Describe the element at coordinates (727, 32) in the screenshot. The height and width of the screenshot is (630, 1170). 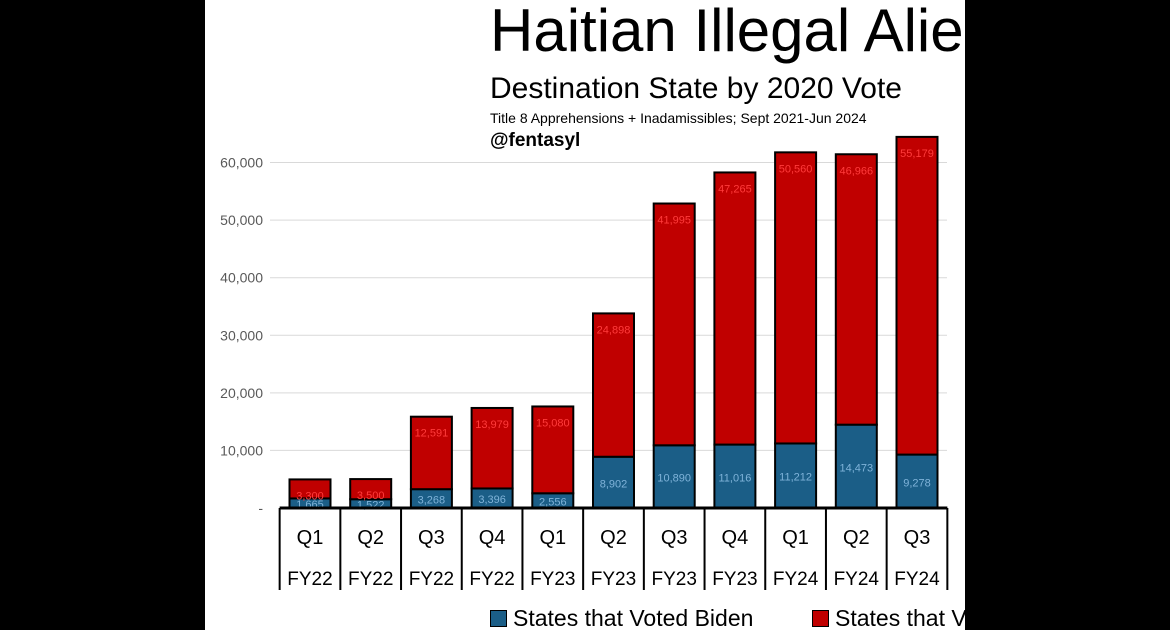
I see `chart-title: Haitian Illegal Aliens` at that location.